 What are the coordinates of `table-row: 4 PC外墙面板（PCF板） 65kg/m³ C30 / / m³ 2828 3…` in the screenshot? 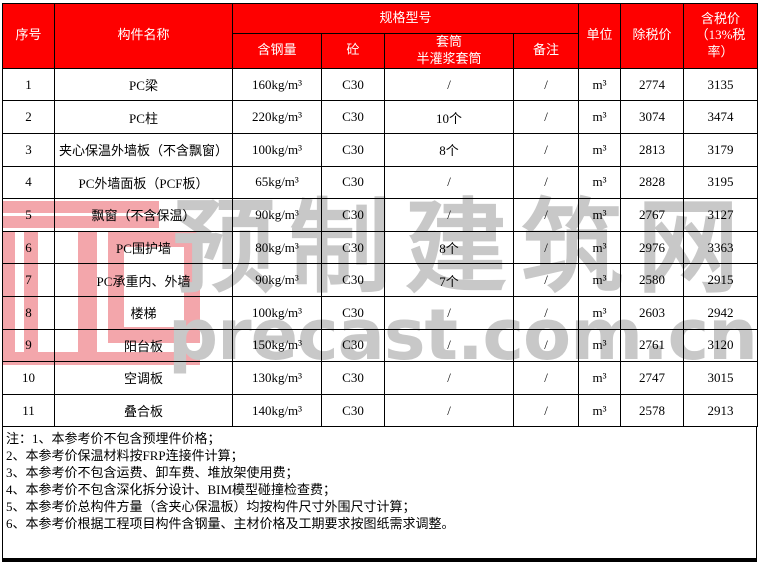 It's located at (380, 182).